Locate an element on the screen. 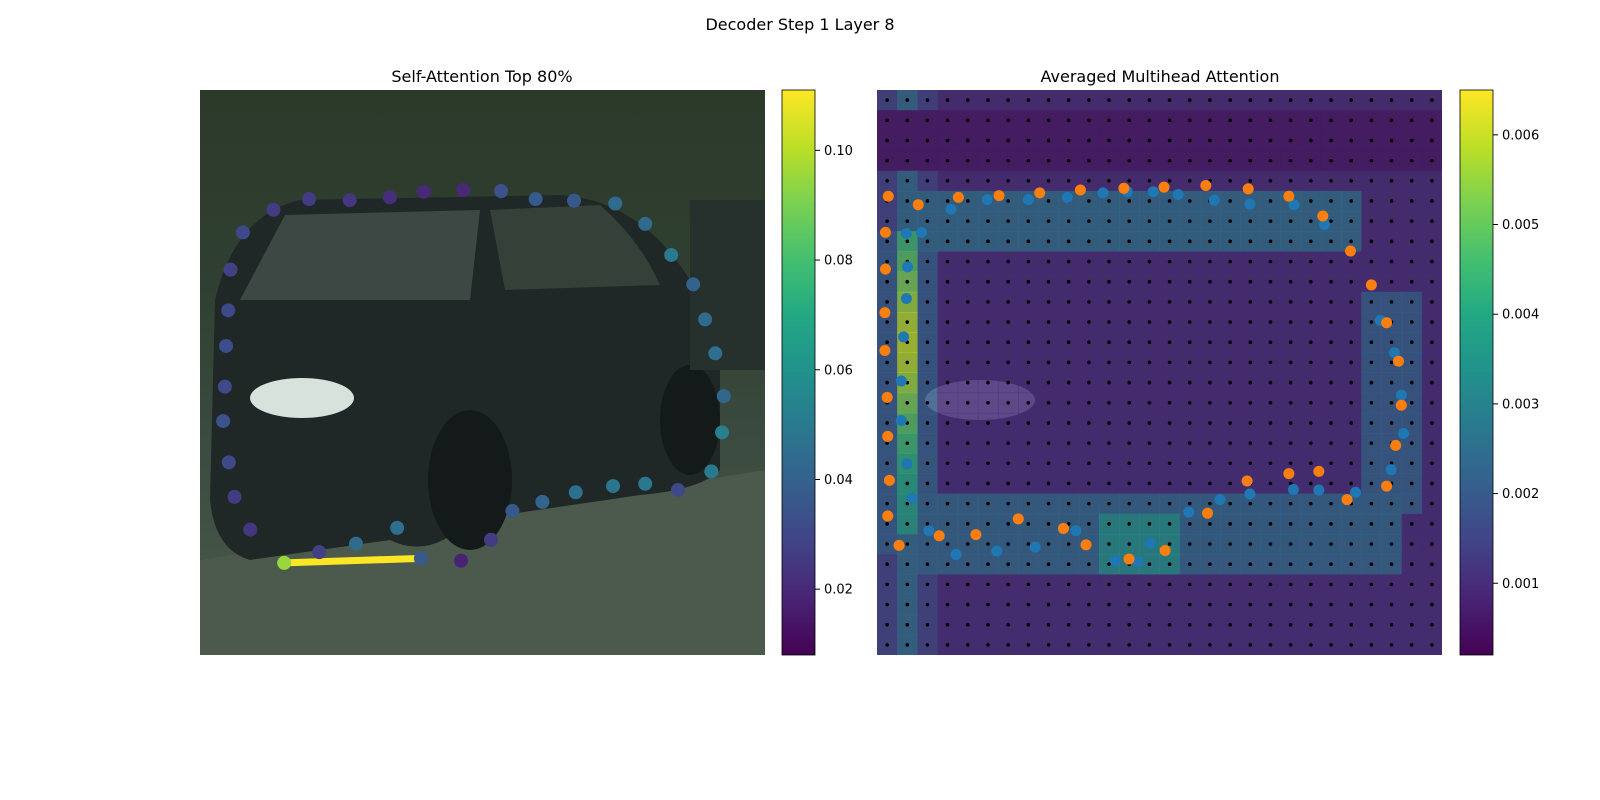  colorbar2-tick-label: 0.001 is located at coordinates (1520, 584).